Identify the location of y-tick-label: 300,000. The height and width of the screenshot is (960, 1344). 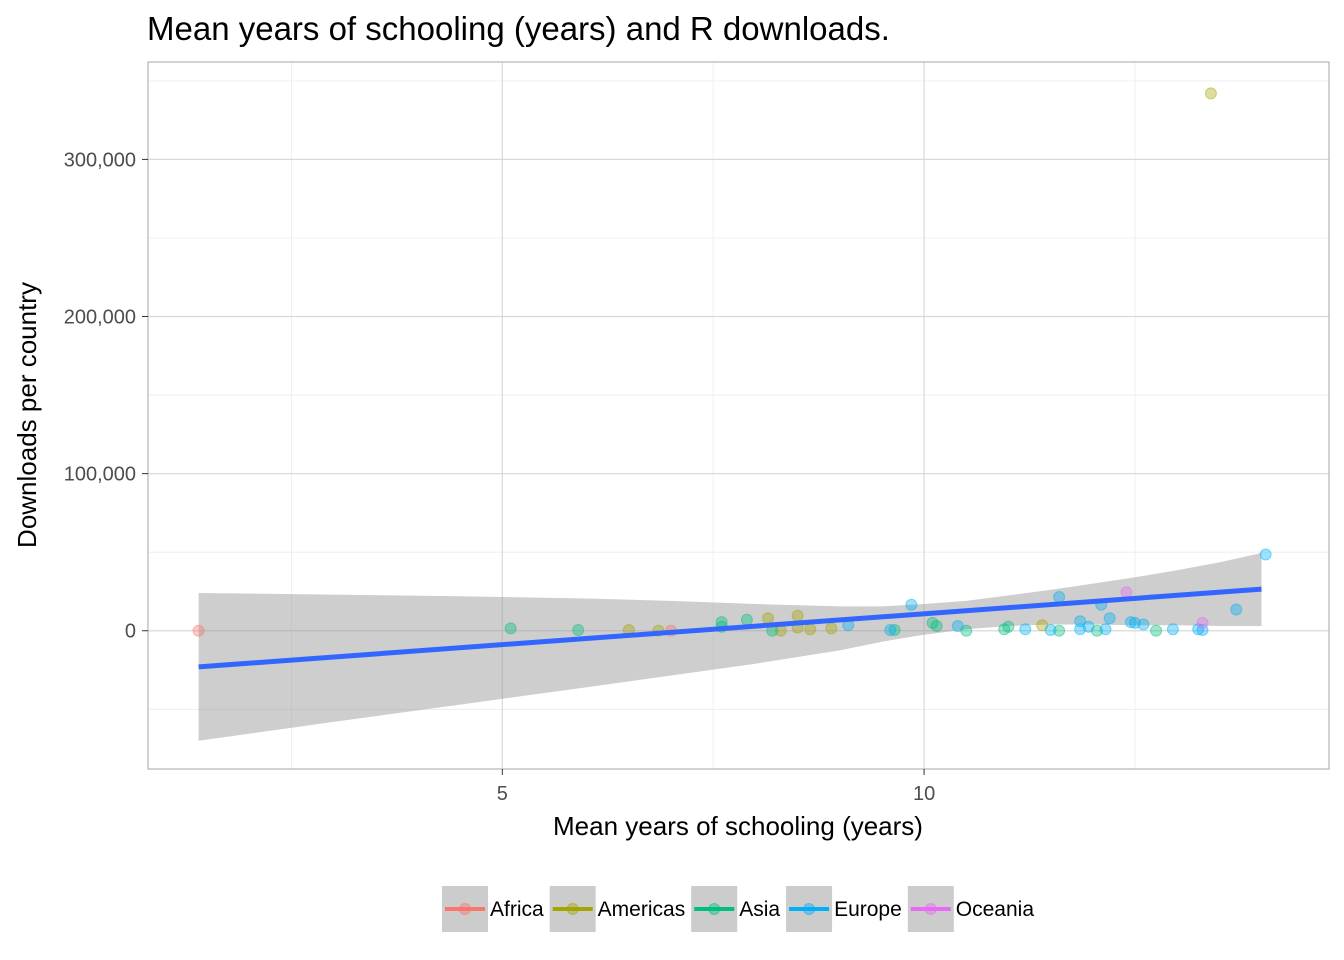
(100, 160).